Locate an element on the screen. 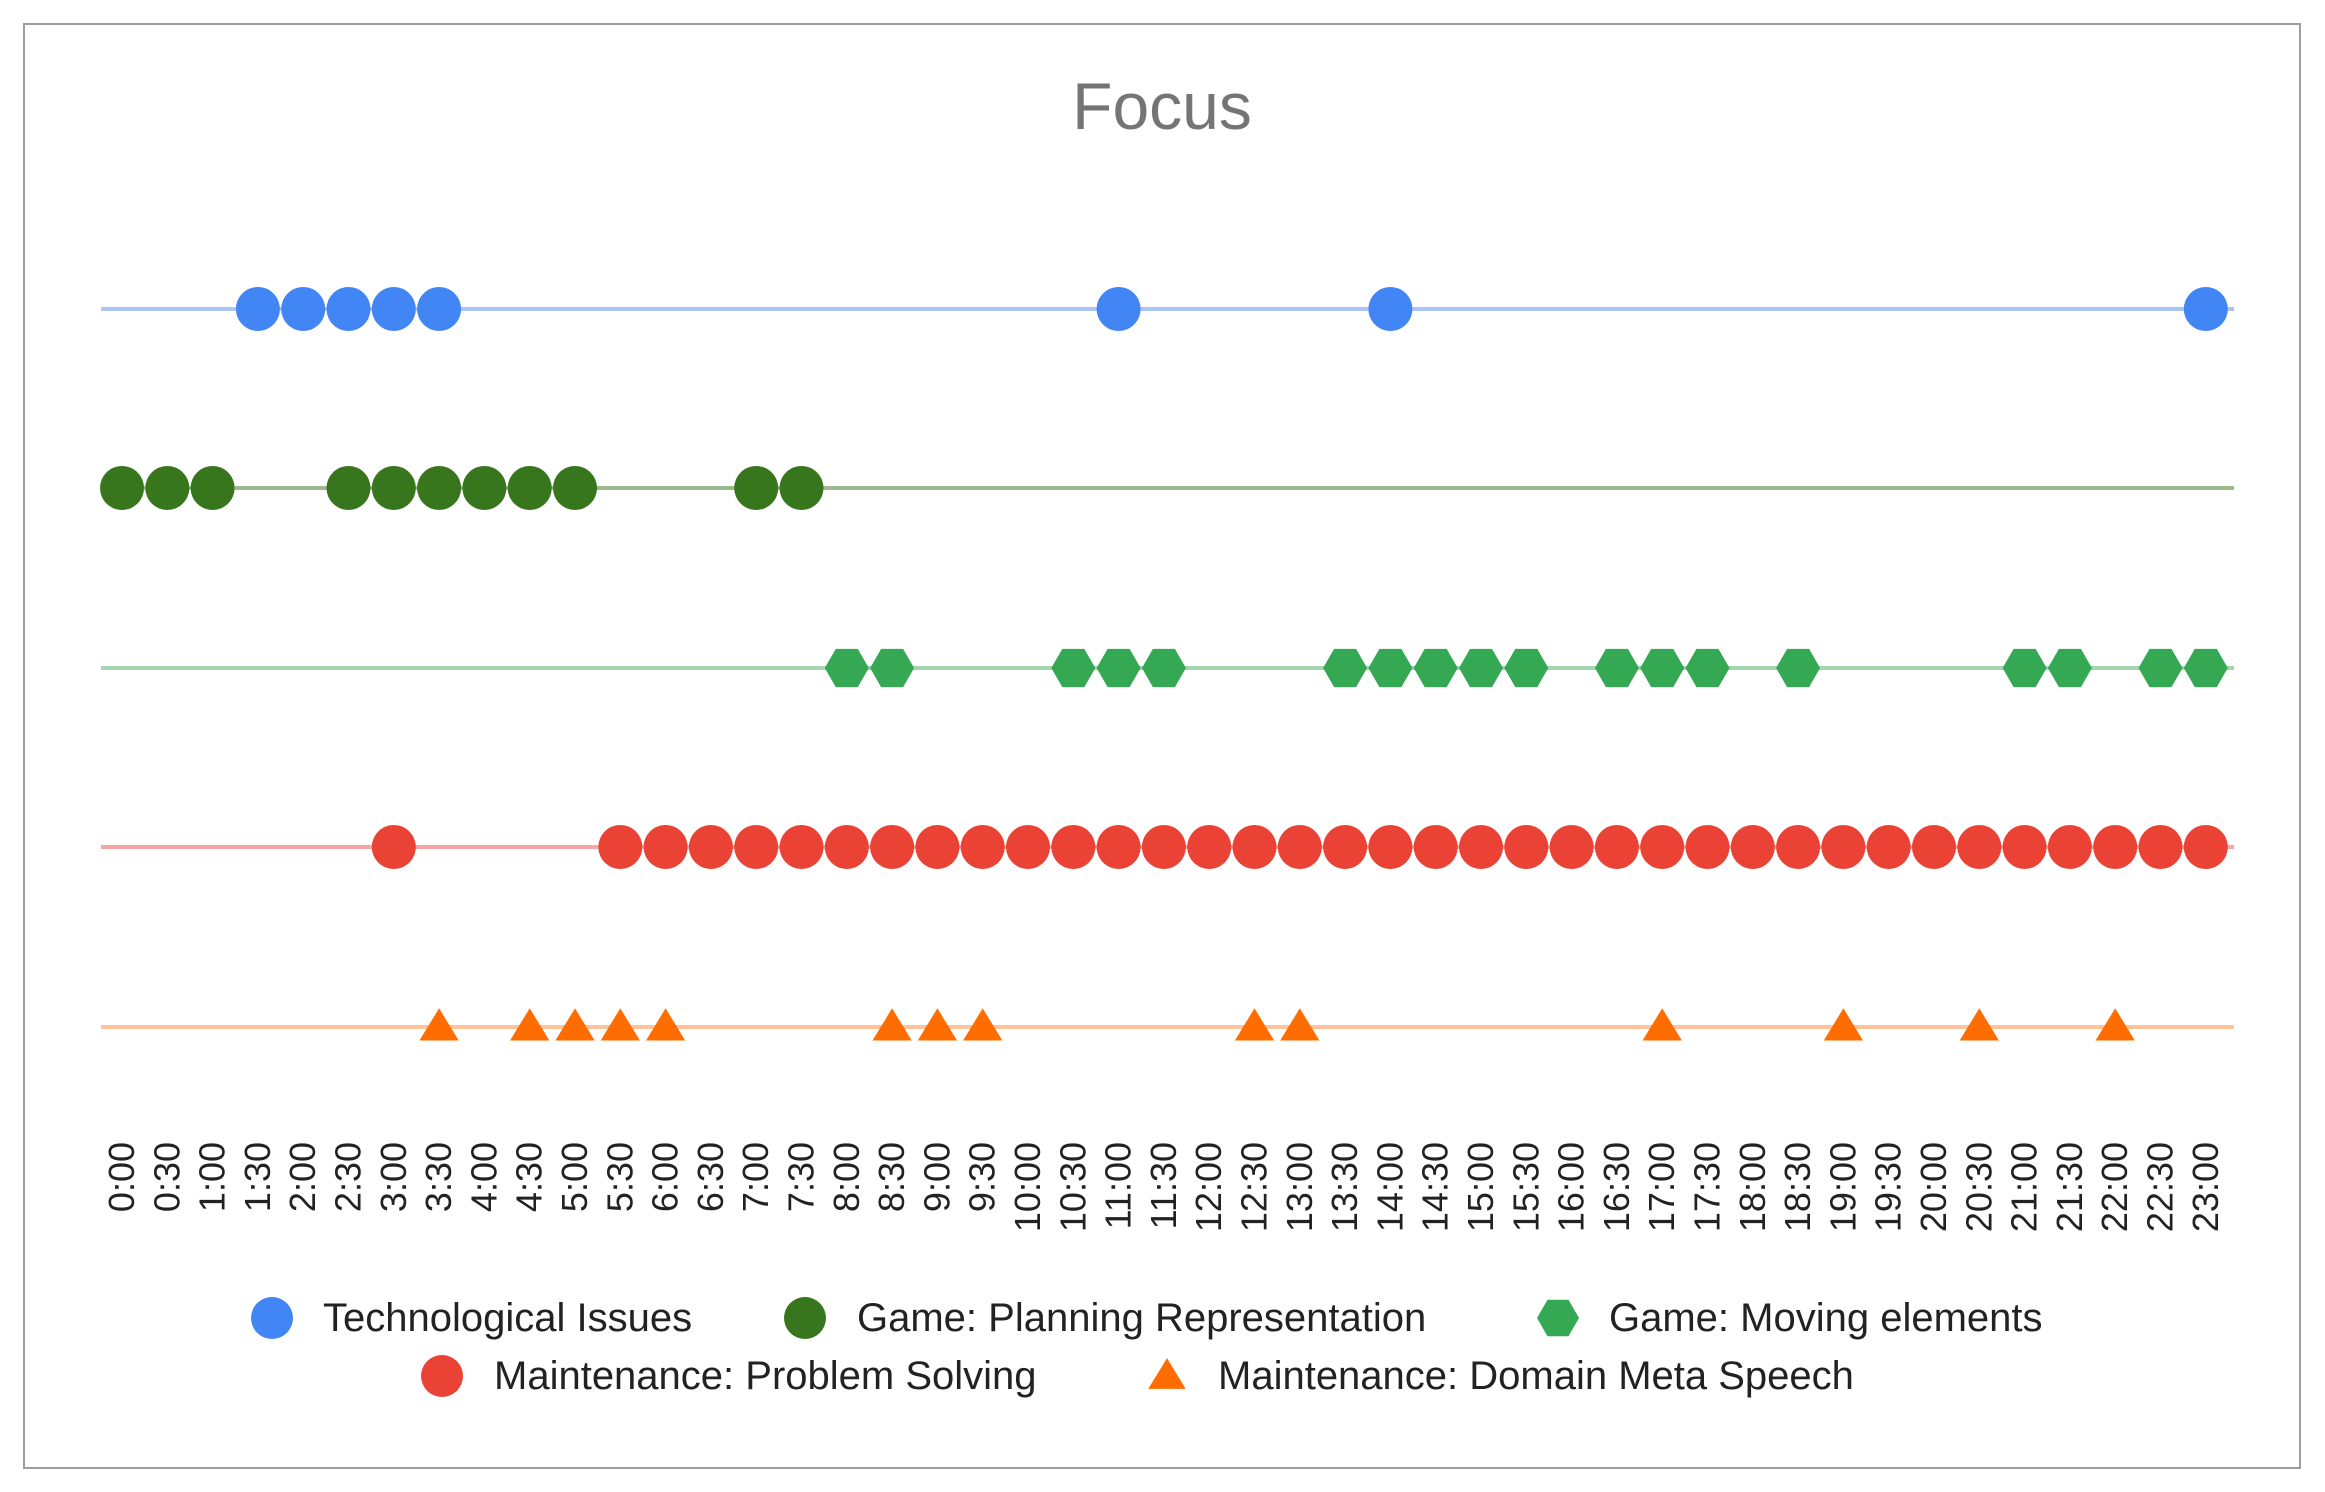 This screenshot has width=2325, height=1492. legend-item-2: Game: Moving elements is located at coordinates (1790, 1318).